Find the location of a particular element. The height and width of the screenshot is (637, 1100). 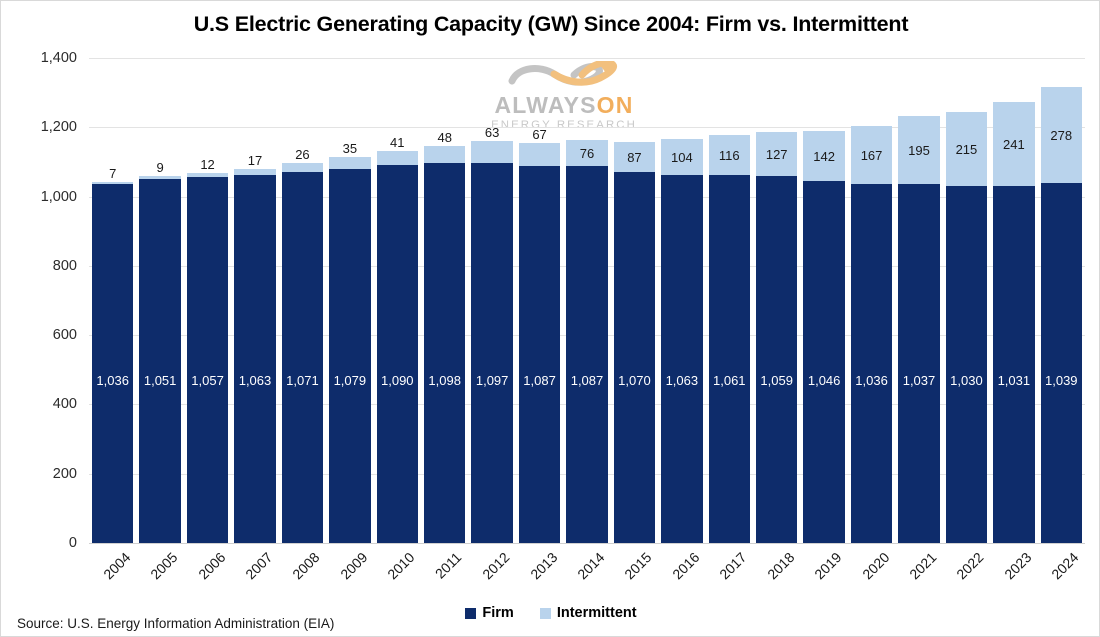

bar-group: 1,030 215 is located at coordinates (966, 327).